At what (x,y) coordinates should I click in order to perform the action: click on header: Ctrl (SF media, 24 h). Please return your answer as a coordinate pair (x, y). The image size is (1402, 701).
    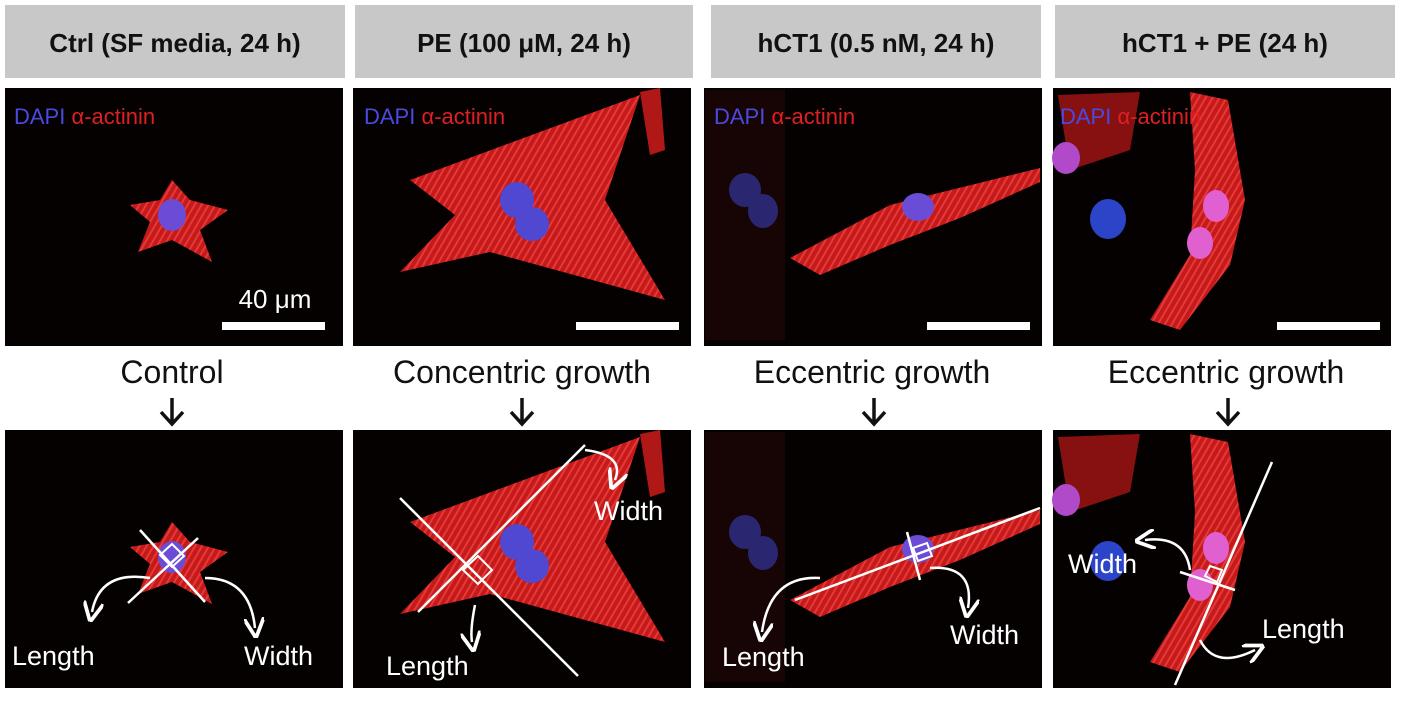
    Looking at the image, I should click on (174, 43).